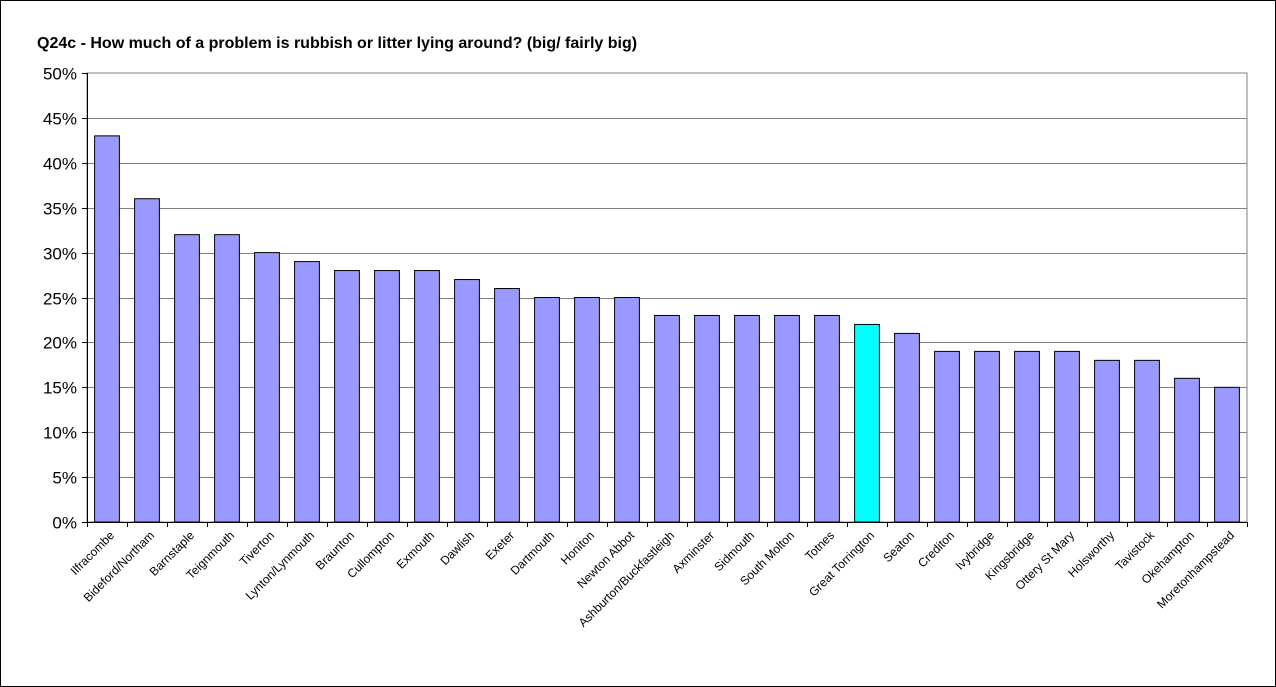 This screenshot has width=1276, height=687. What do you see at coordinates (547, 410) in the screenshot?
I see `bar-dartmouth` at bounding box center [547, 410].